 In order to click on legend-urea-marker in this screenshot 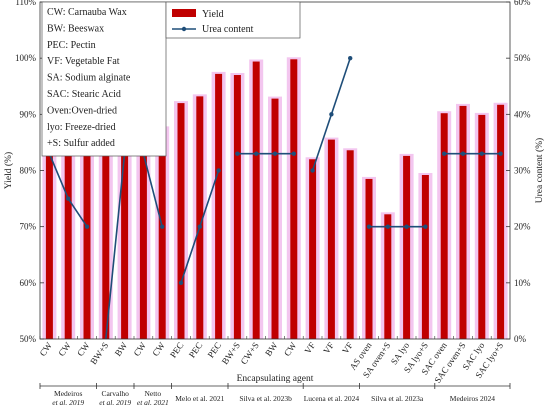, I will do `click(184, 29)`.